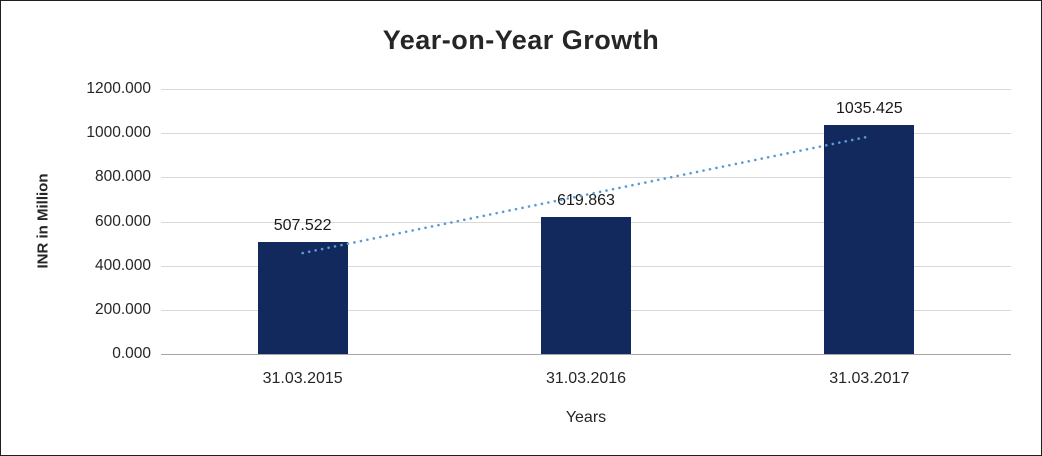  Describe the element at coordinates (122, 221) in the screenshot. I see `y-tick-label: 600.000` at that location.